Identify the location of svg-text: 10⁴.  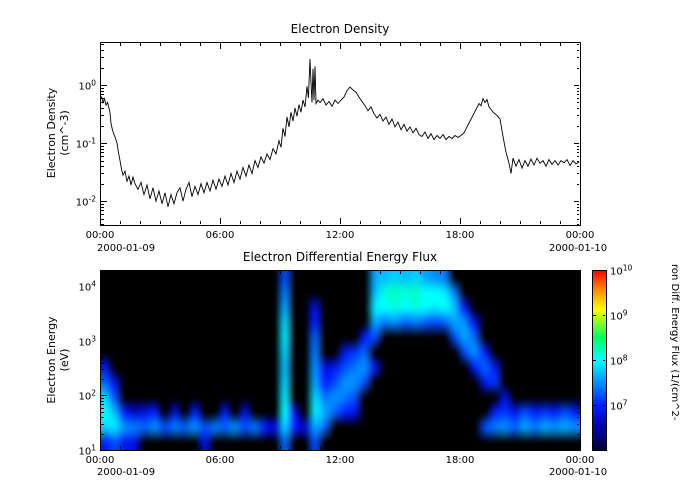
(87, 287).